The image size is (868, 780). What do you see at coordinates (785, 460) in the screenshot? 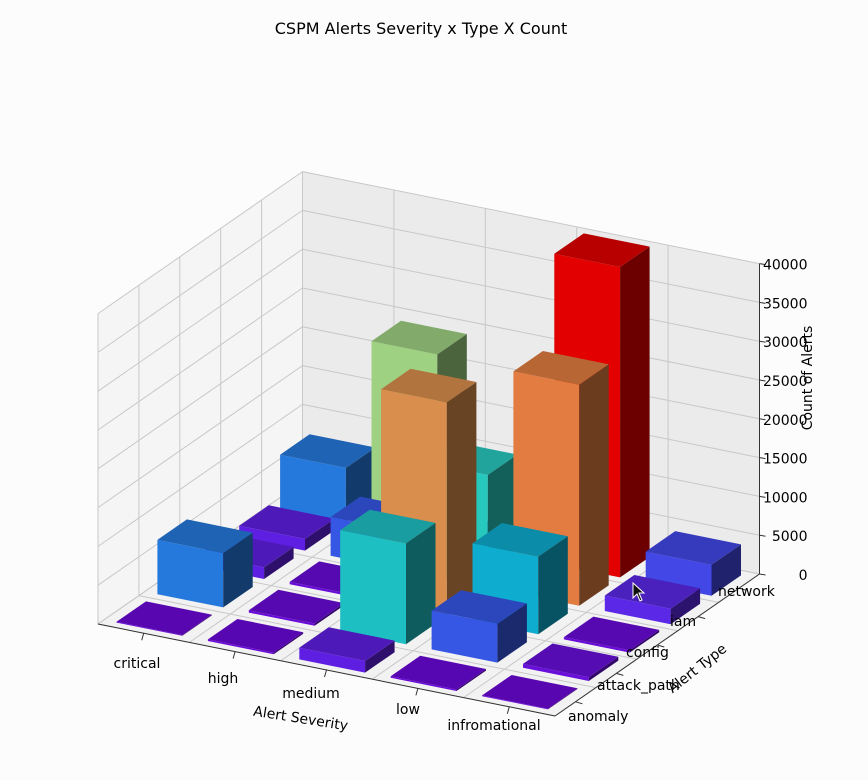
I see `z-tick-label: 15000` at bounding box center [785, 460].